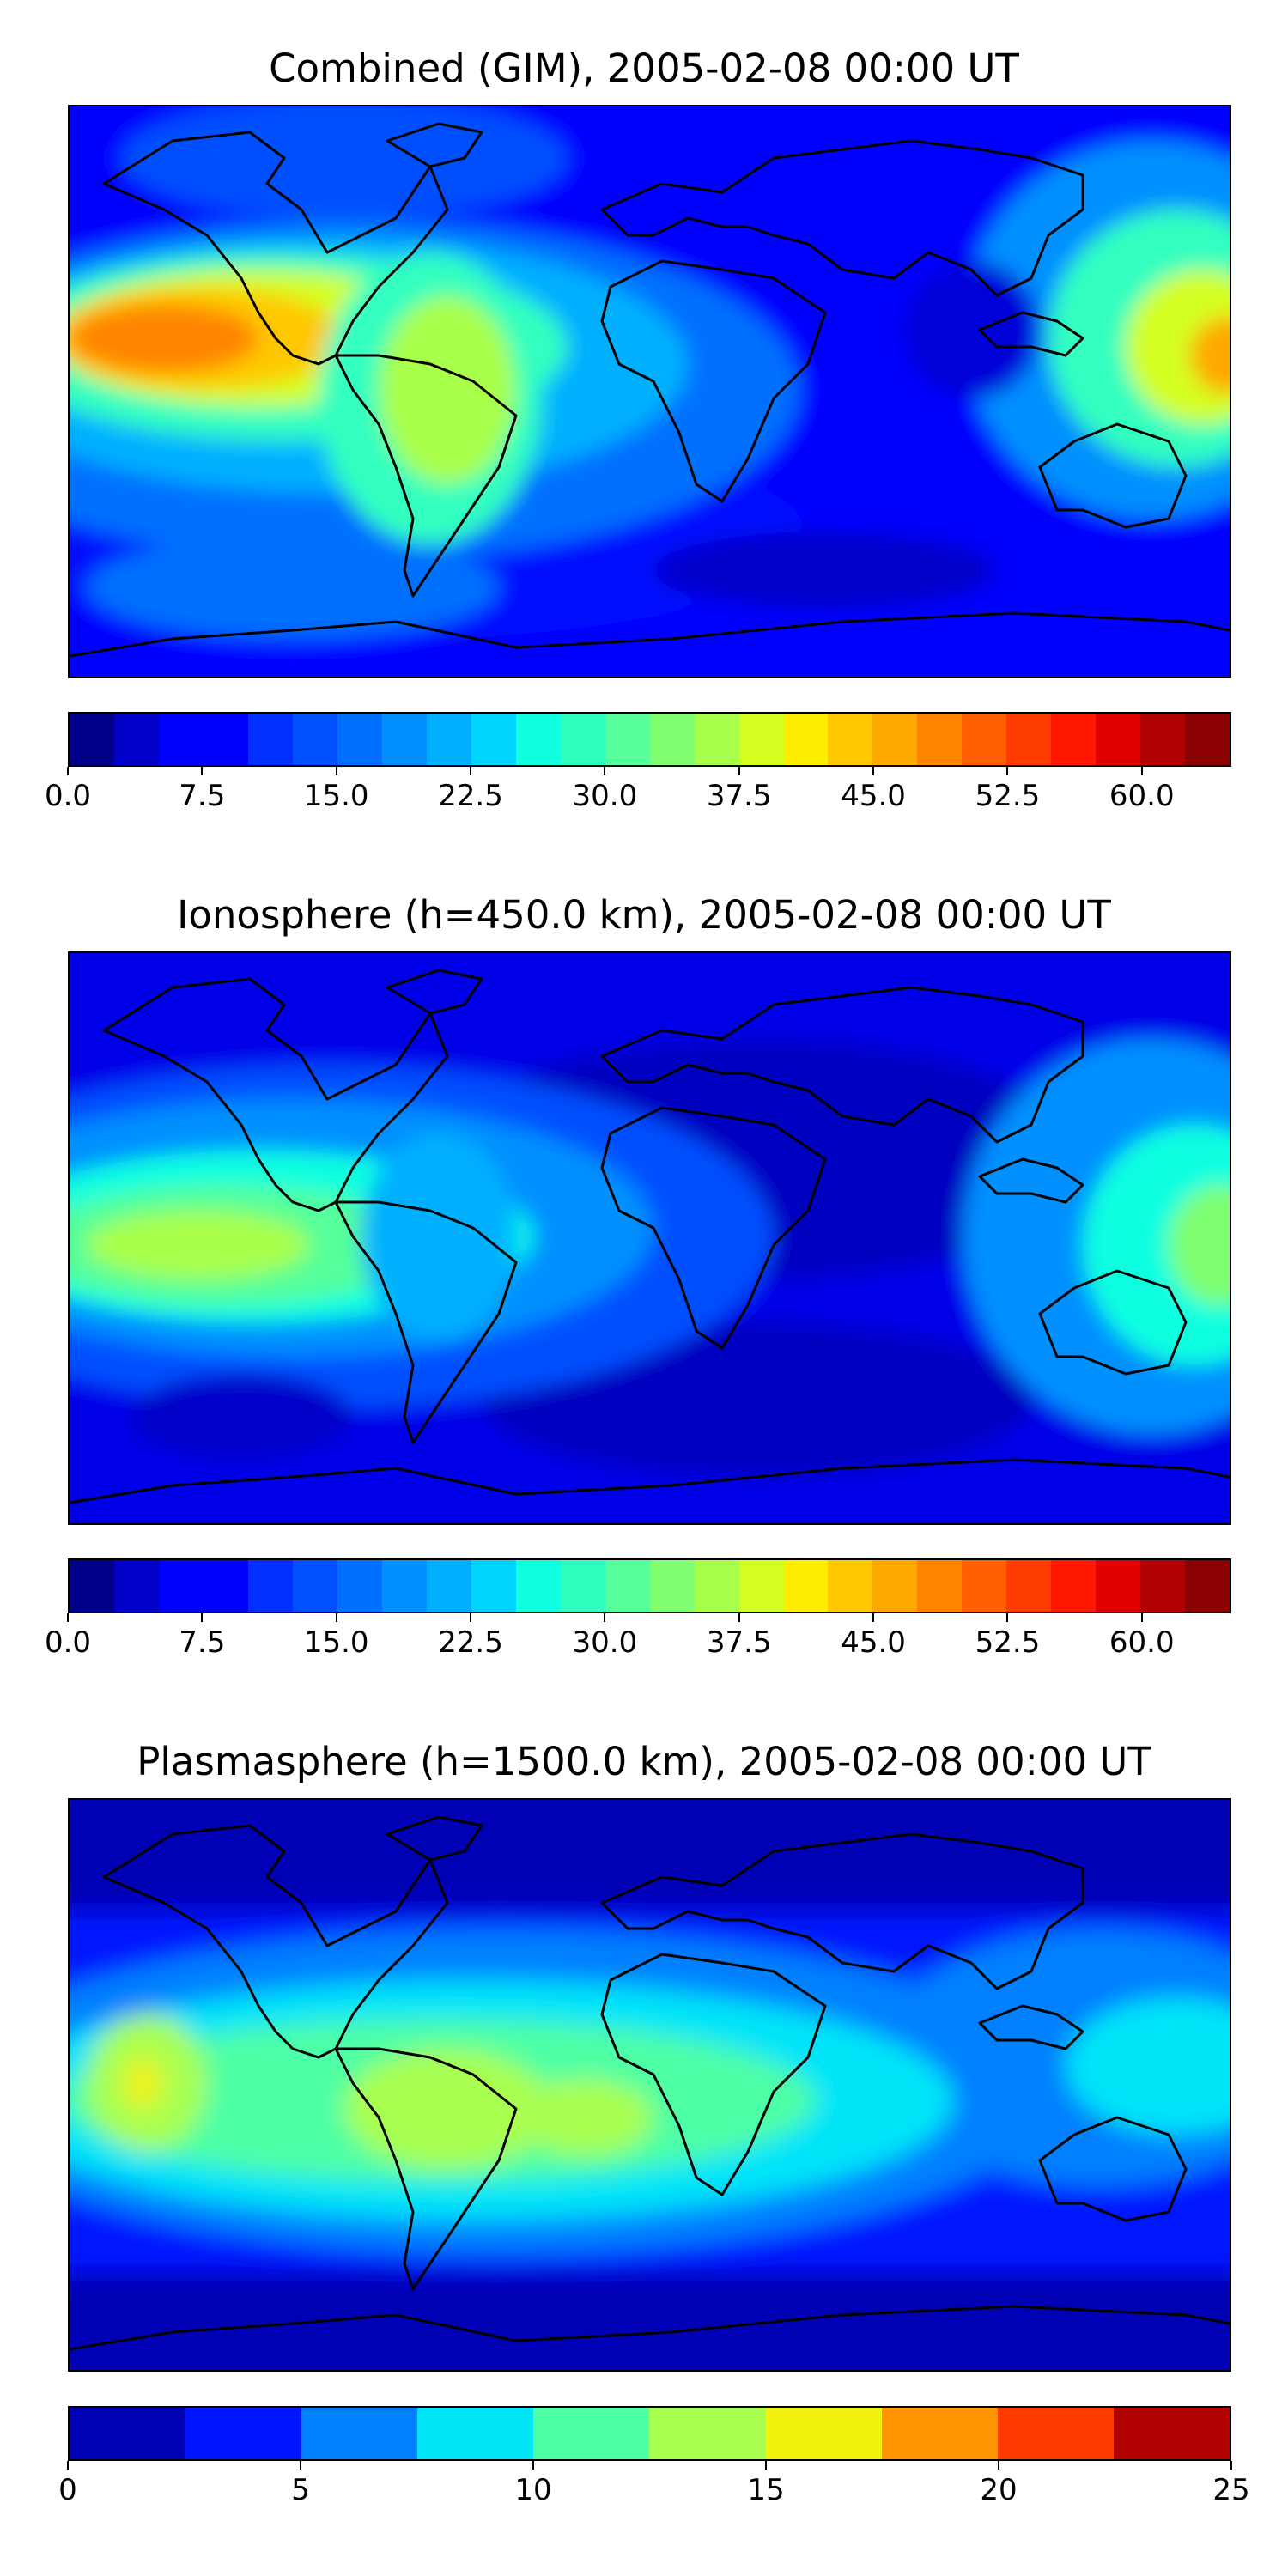 Image resolution: width=1288 pixels, height=2576 pixels. Describe the element at coordinates (654, 2484) in the screenshot. I see `colorbar-ticks-plasmasphere: 0 5 10 15 20 25` at that location.